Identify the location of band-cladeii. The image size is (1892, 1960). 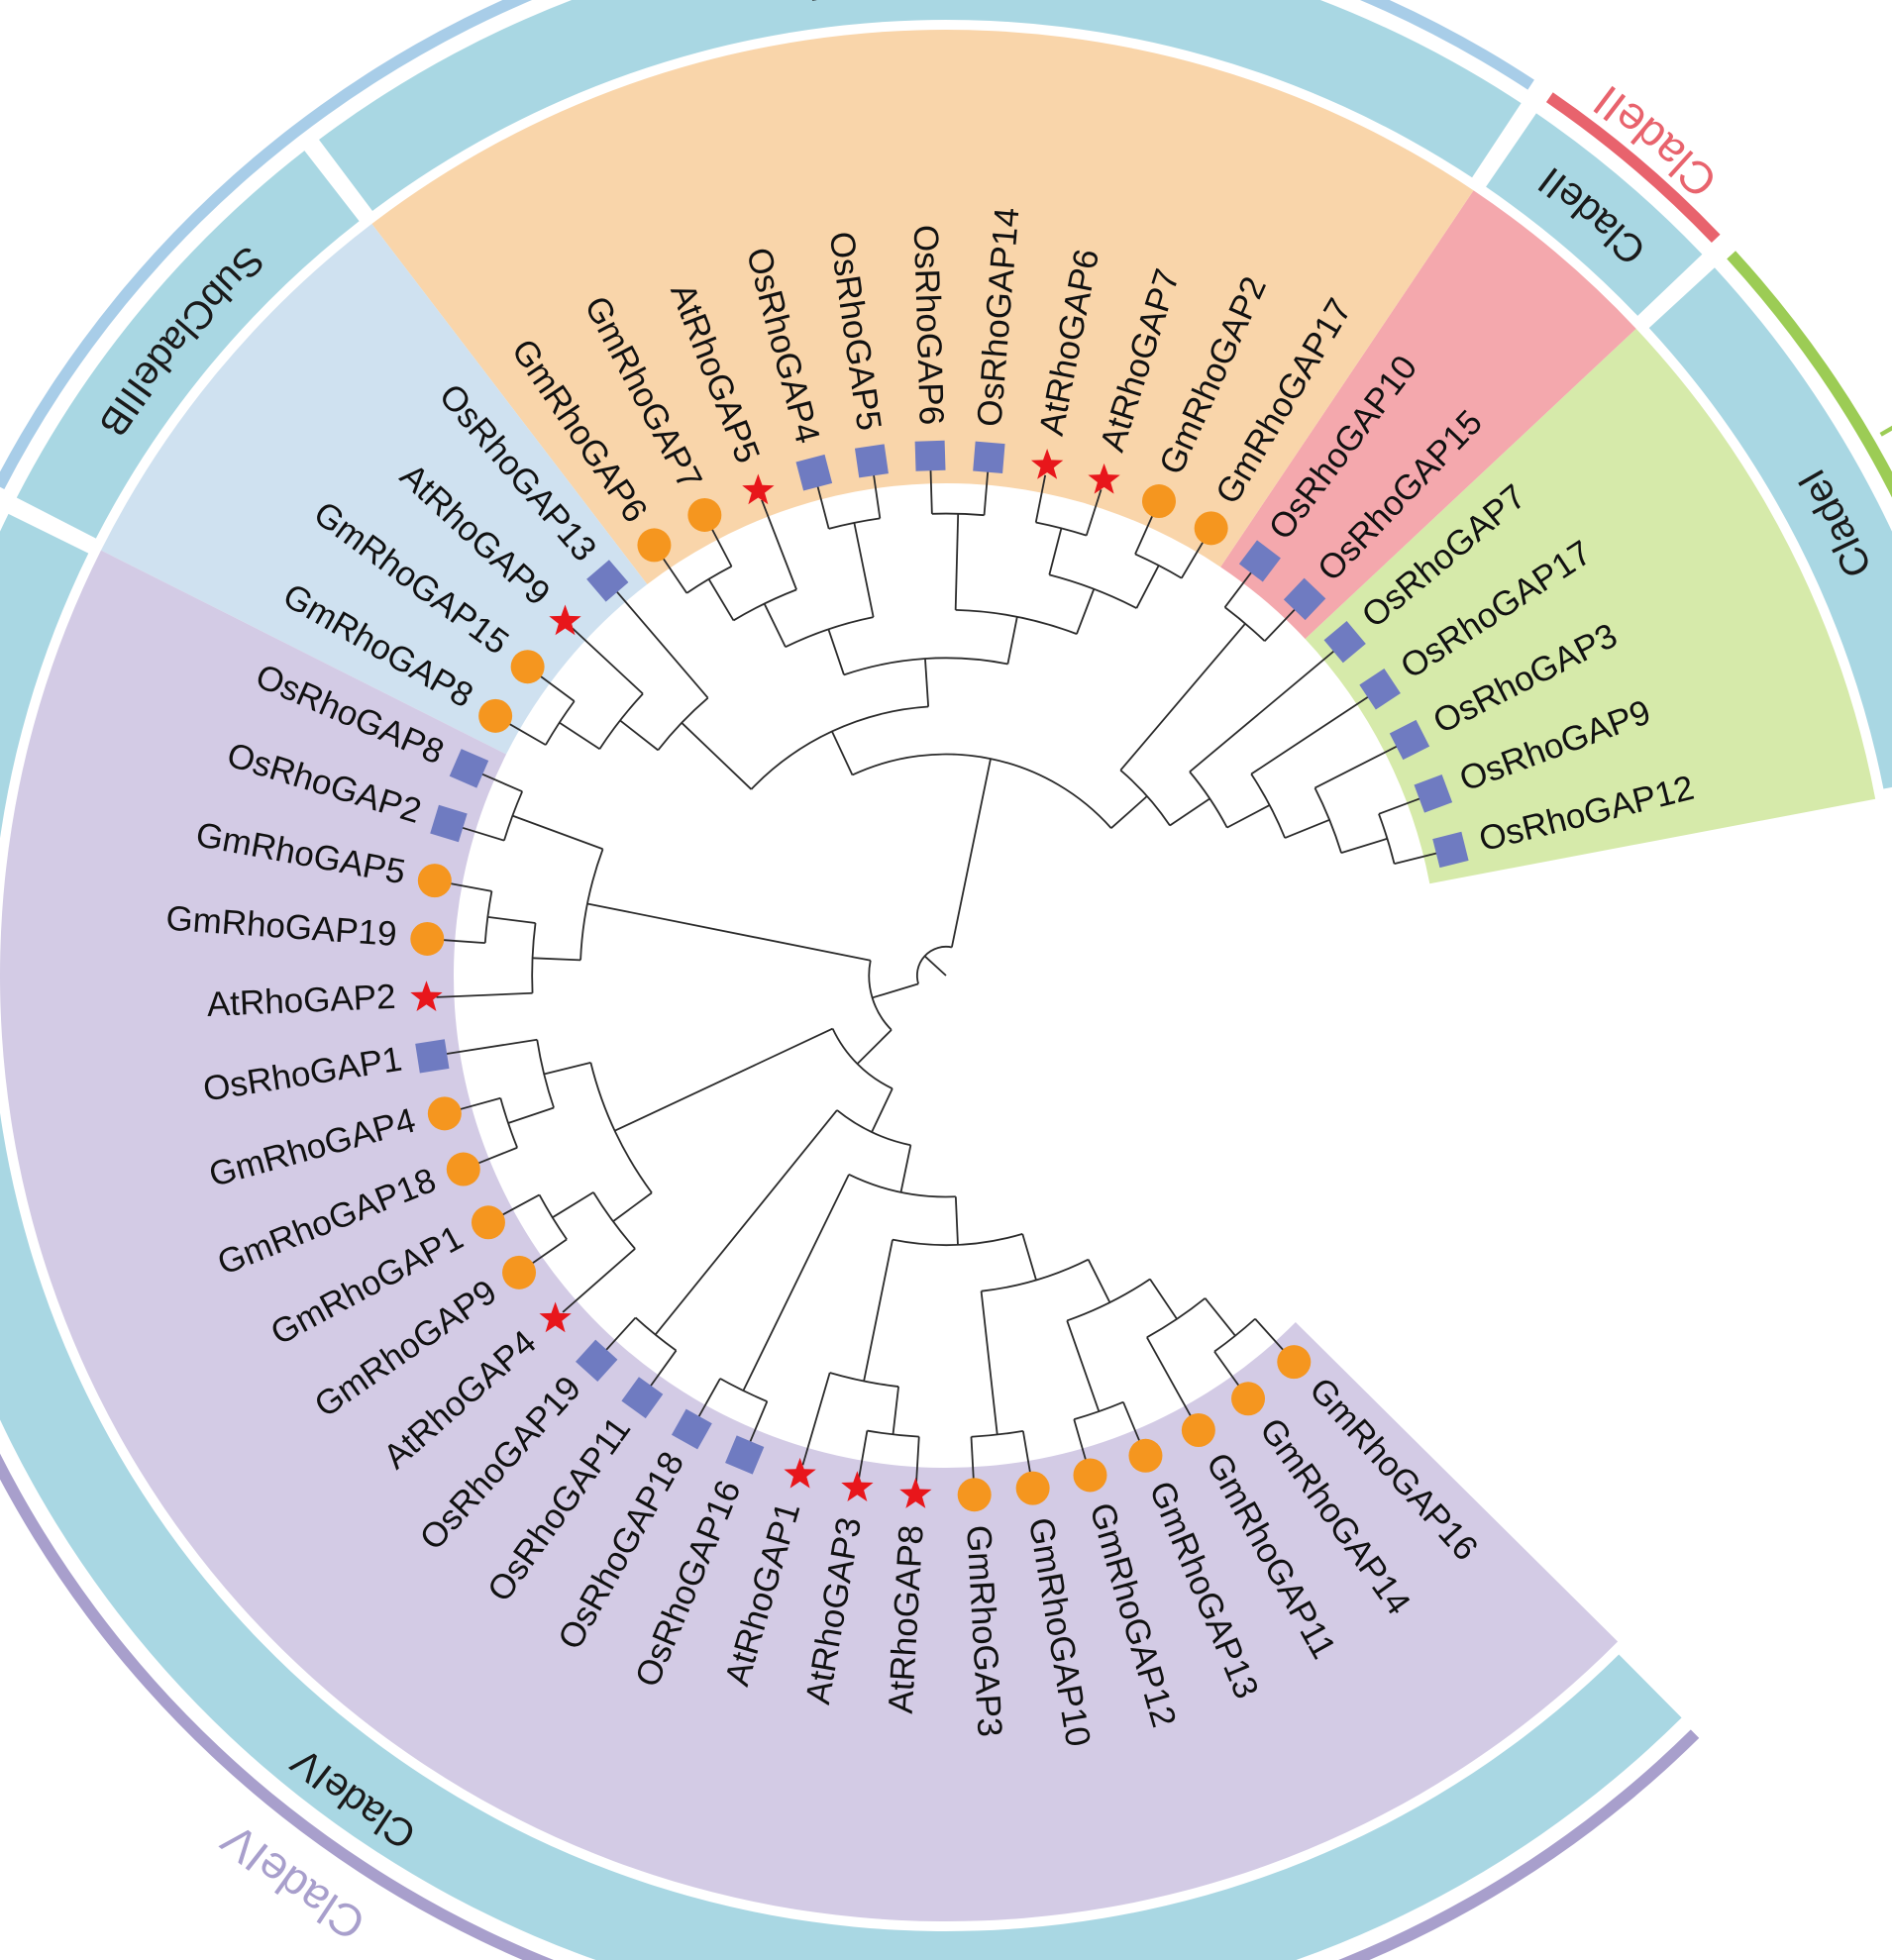
(1594, 215).